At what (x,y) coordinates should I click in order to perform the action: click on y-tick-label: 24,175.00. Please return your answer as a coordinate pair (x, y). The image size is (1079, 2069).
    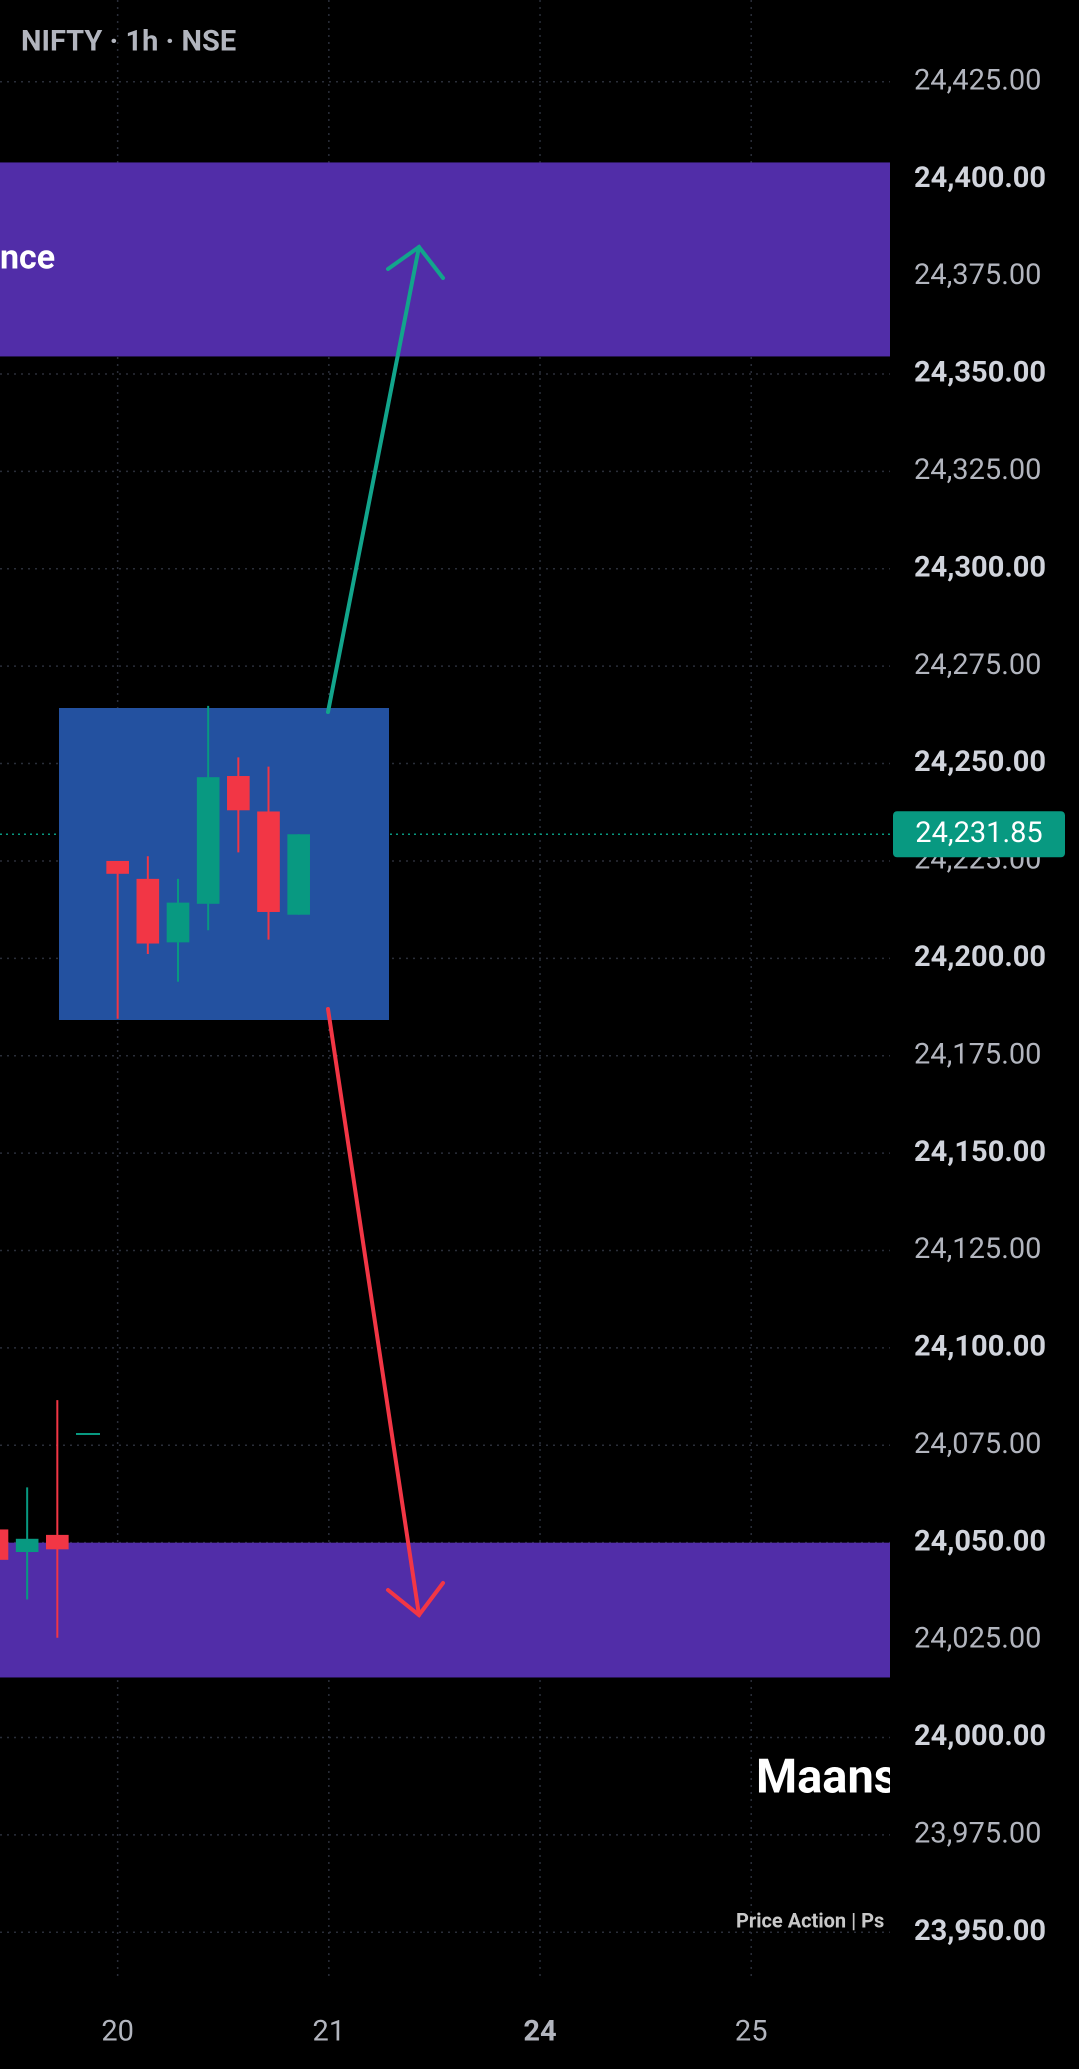
    Looking at the image, I should click on (977, 1054).